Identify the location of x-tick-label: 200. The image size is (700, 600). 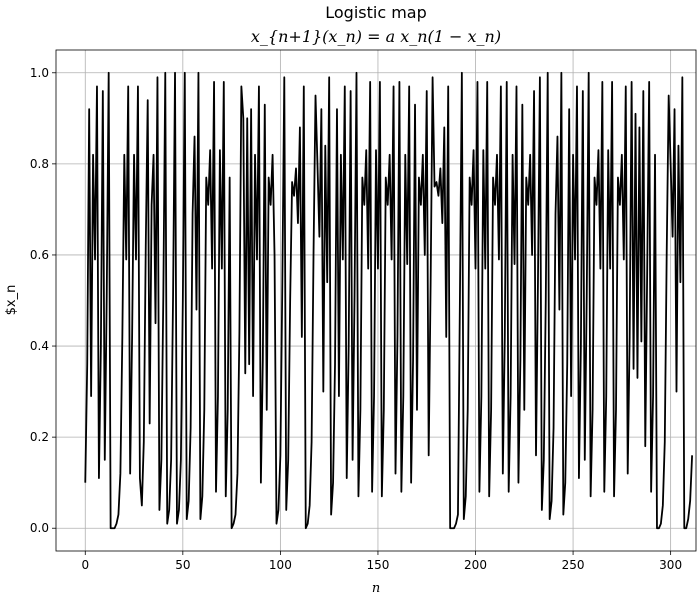
(475, 565).